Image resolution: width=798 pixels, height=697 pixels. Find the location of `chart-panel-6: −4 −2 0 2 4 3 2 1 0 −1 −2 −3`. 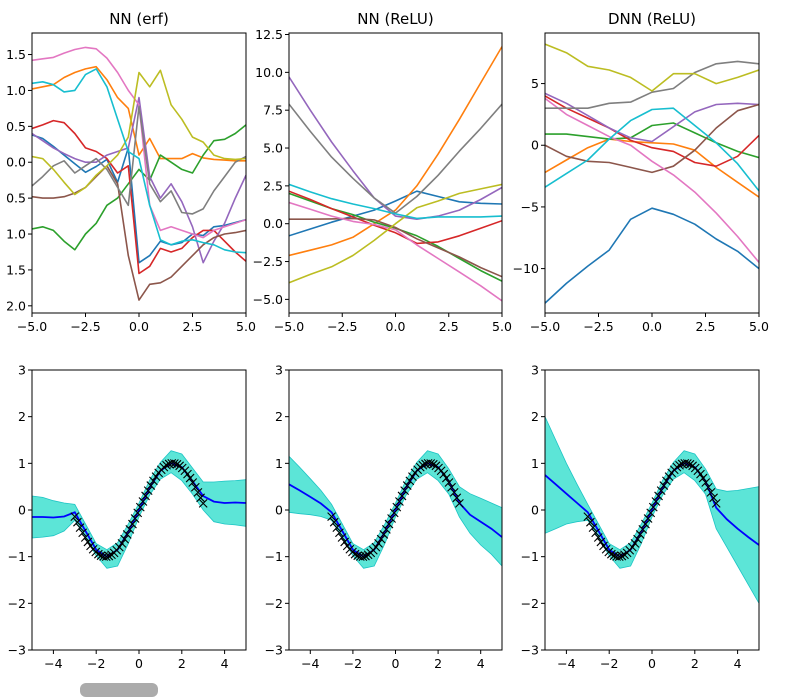

chart-panel-6: −4 −2 0 2 4 3 2 1 0 −1 −2 −3 is located at coordinates (640, 517).